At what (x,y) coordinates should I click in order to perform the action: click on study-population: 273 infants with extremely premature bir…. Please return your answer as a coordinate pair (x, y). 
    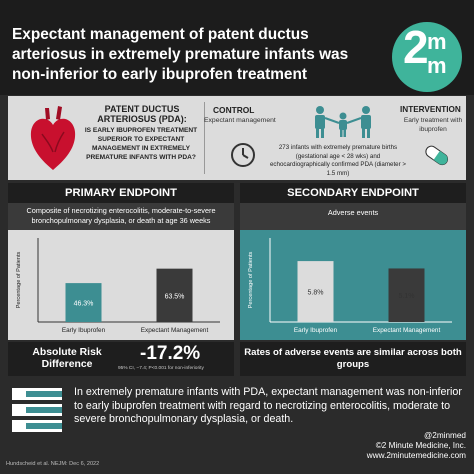
    Looking at the image, I should click on (338, 160).